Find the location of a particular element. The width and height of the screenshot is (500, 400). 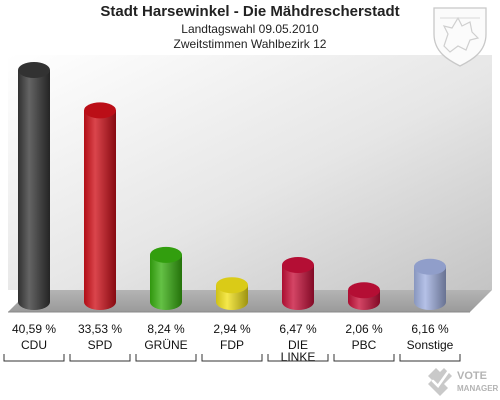

value-label-5: 2,06 % is located at coordinates (364, 329).